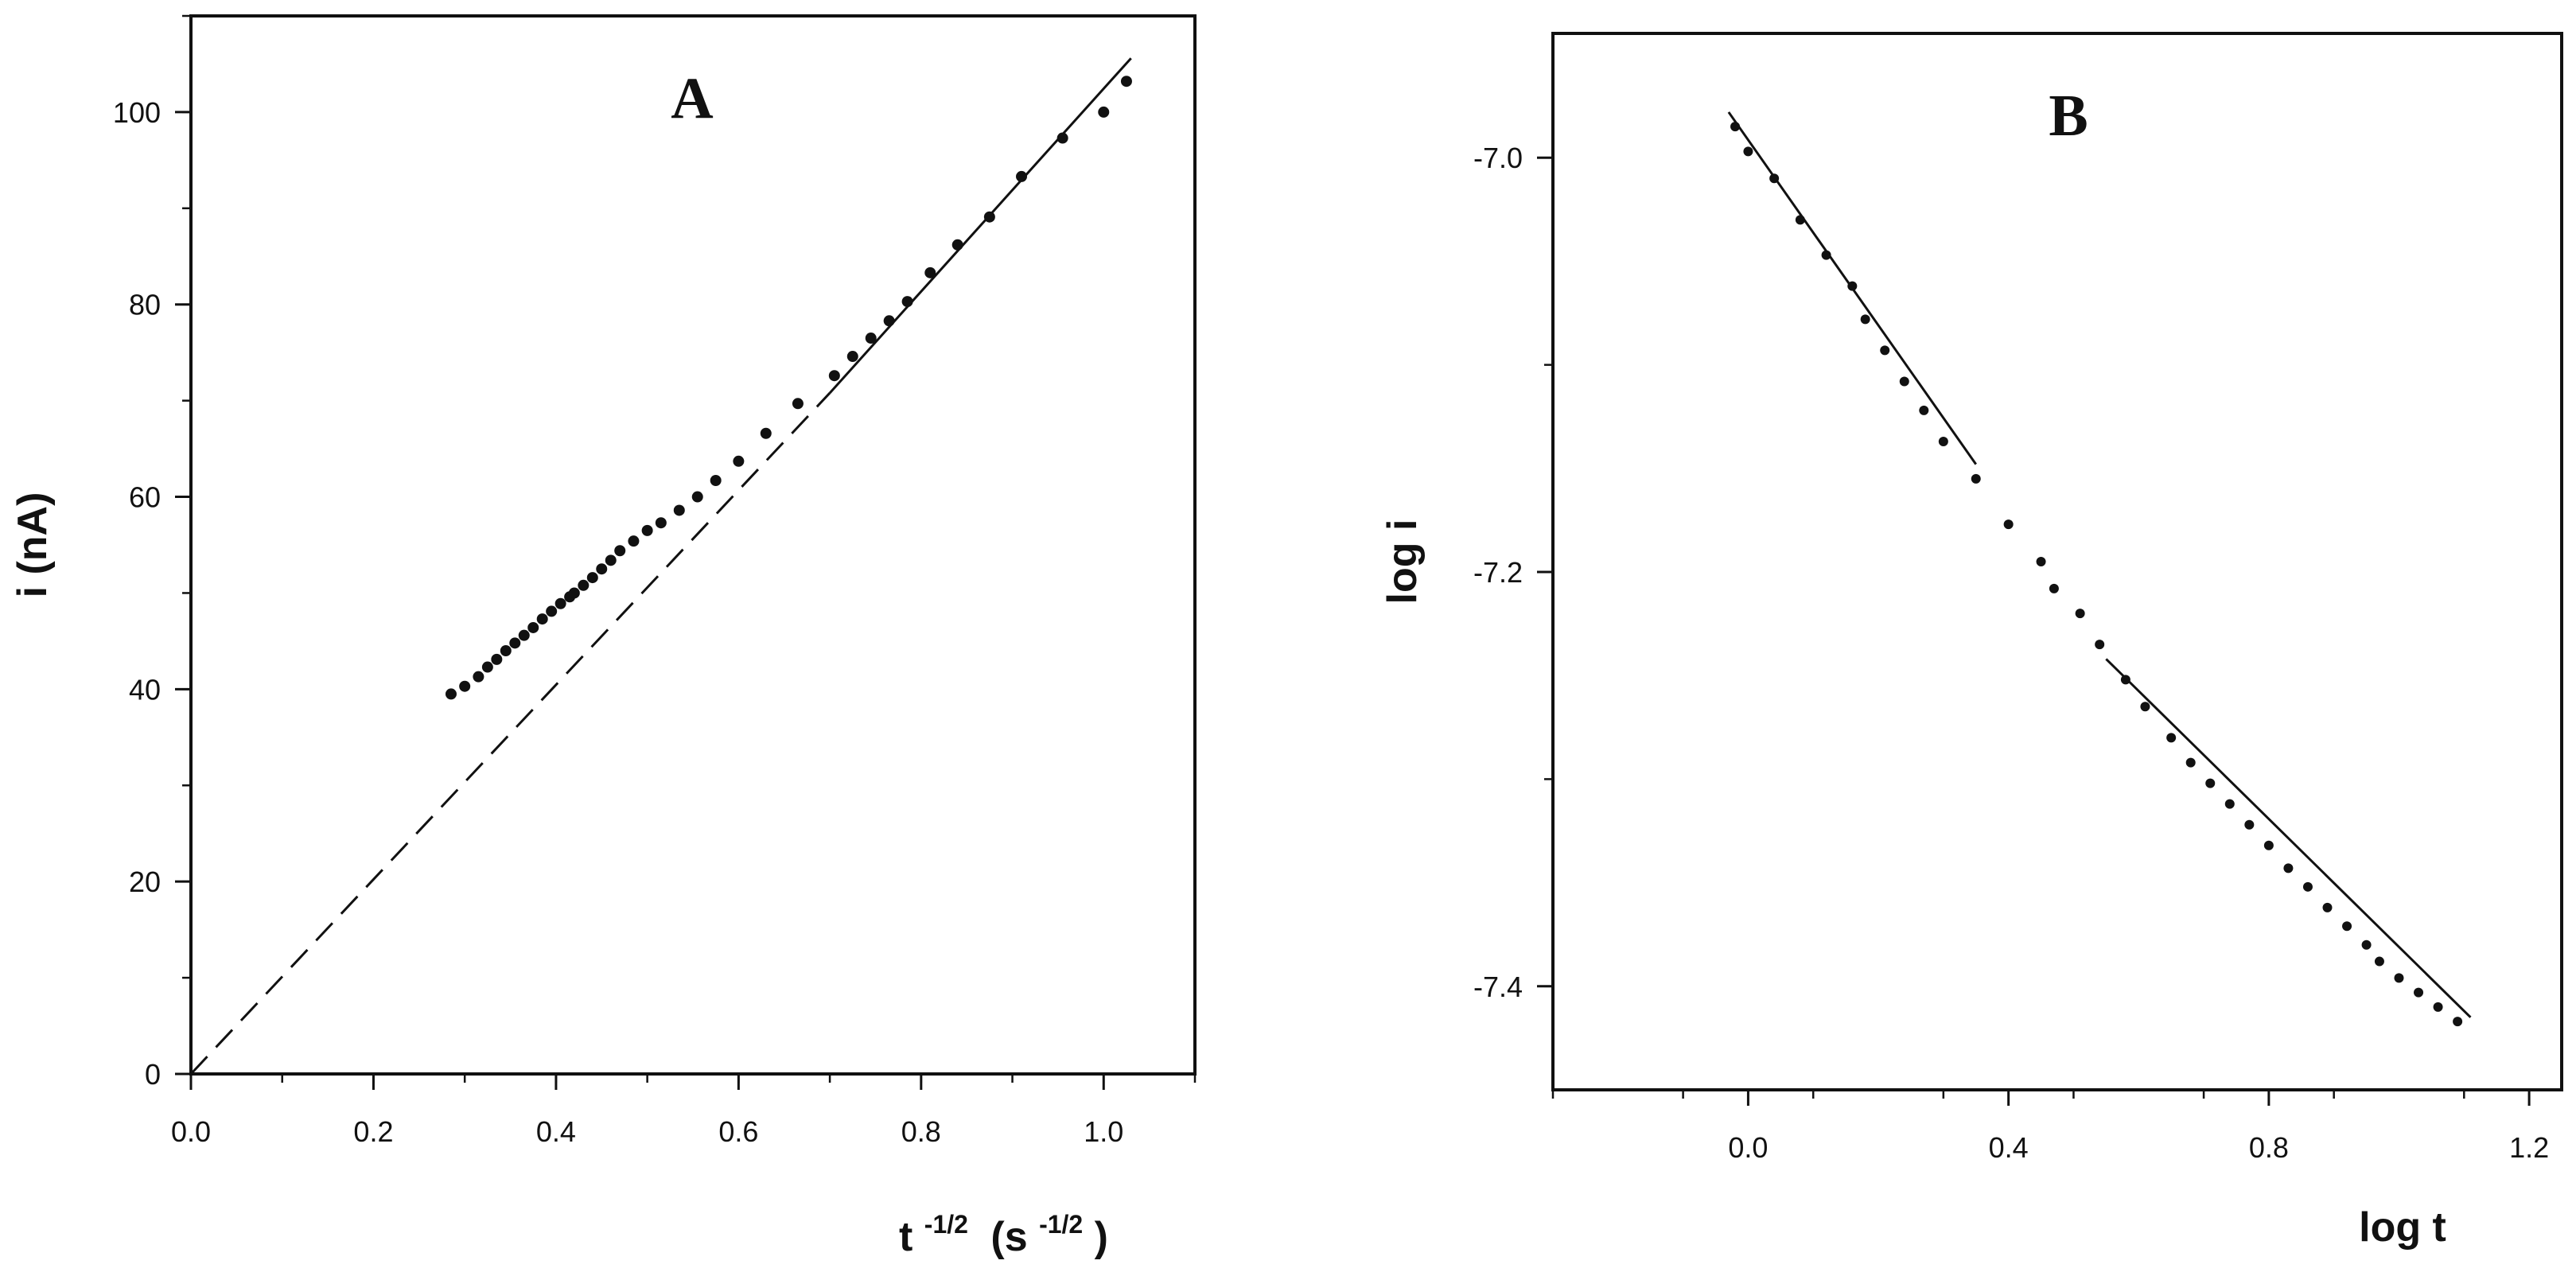 The height and width of the screenshot is (1276, 2576). I want to click on a-x-tick-label: 0.6, so click(738, 1131).